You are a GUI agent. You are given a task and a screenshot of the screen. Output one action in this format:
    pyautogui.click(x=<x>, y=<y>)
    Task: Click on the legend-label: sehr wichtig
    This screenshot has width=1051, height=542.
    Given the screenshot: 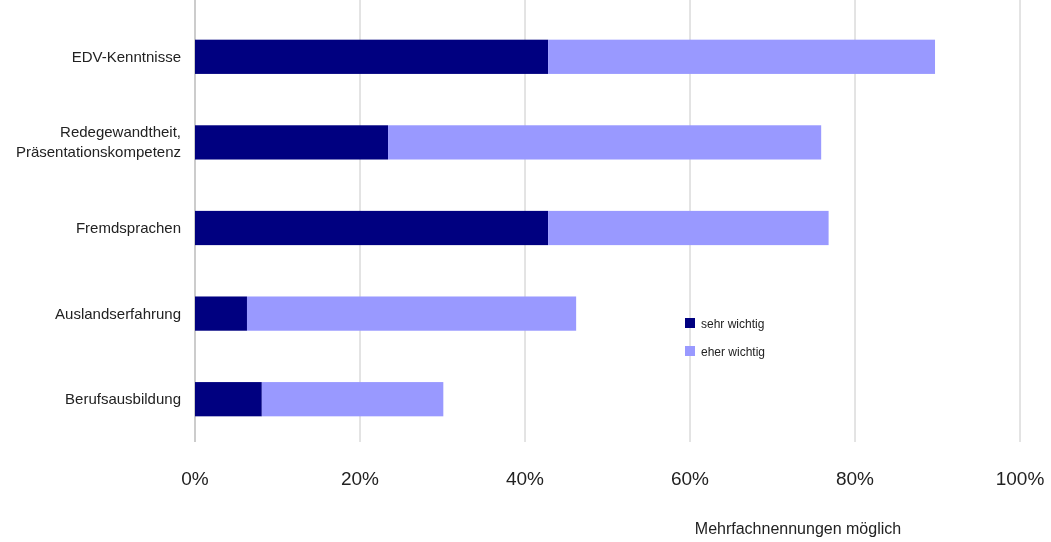 What is the action you would take?
    pyautogui.click(x=733, y=324)
    